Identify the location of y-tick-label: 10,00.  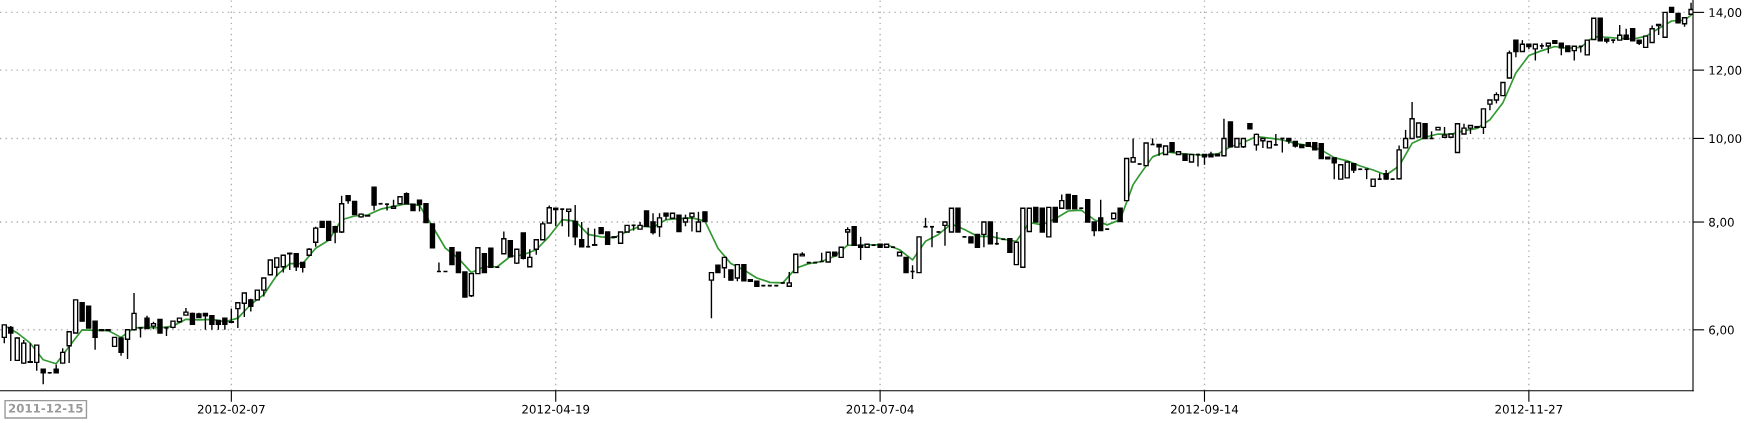
(1725, 139).